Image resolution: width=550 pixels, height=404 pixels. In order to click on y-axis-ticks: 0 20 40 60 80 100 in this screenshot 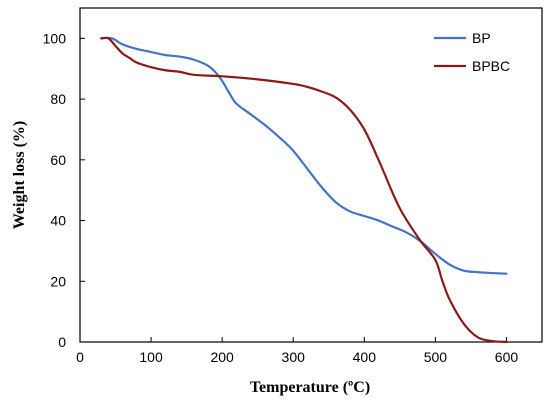, I will do `click(64, 190)`.